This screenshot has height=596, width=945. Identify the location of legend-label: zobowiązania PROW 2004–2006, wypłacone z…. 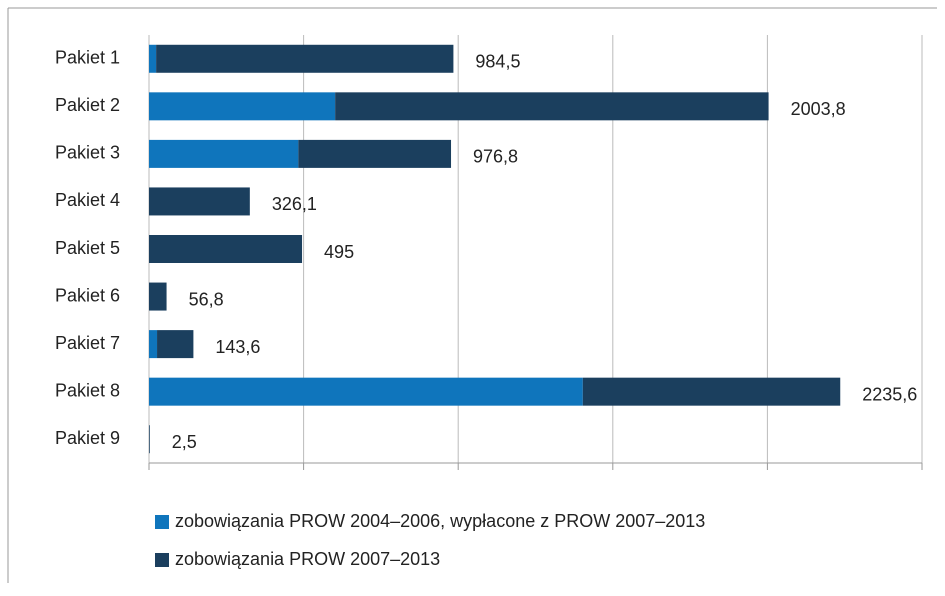
(440, 521).